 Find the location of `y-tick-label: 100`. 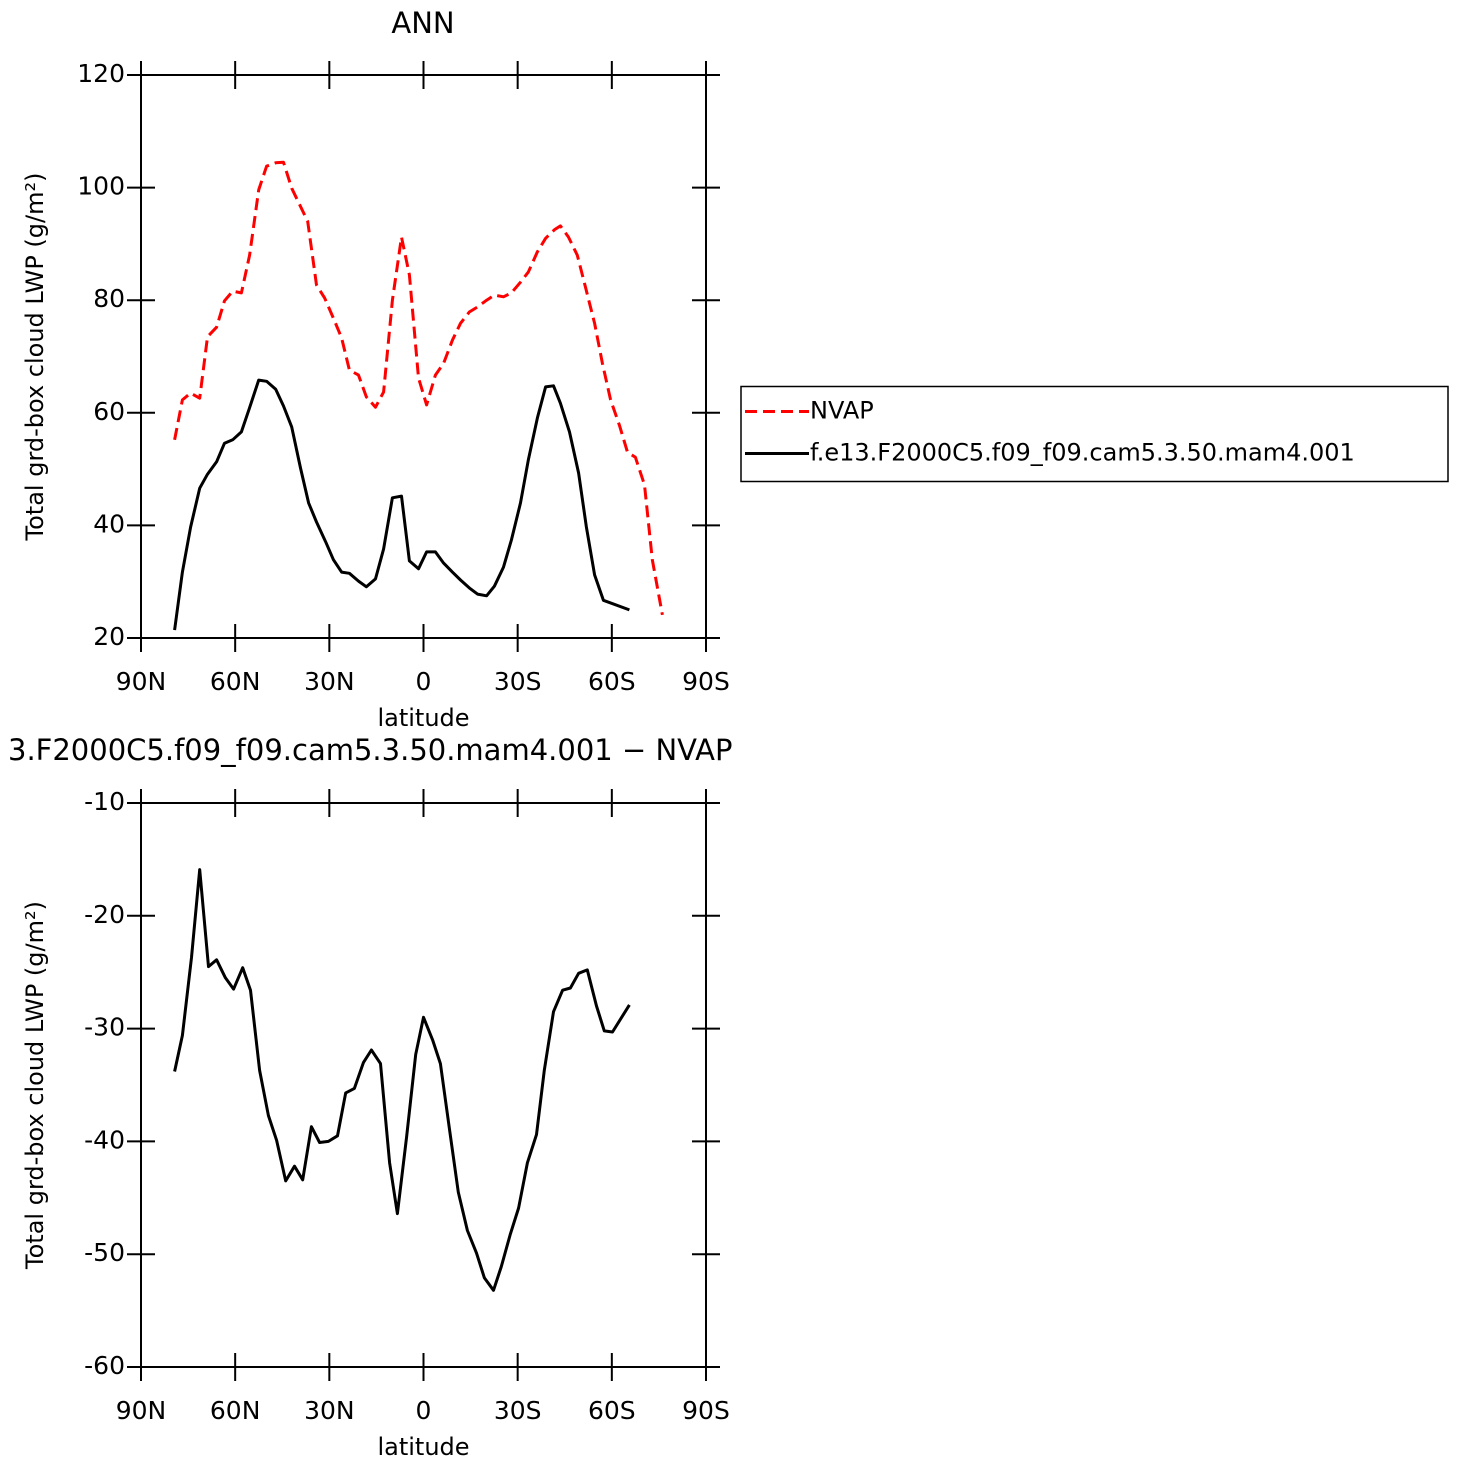

y-tick-label: 100 is located at coordinates (101, 186).